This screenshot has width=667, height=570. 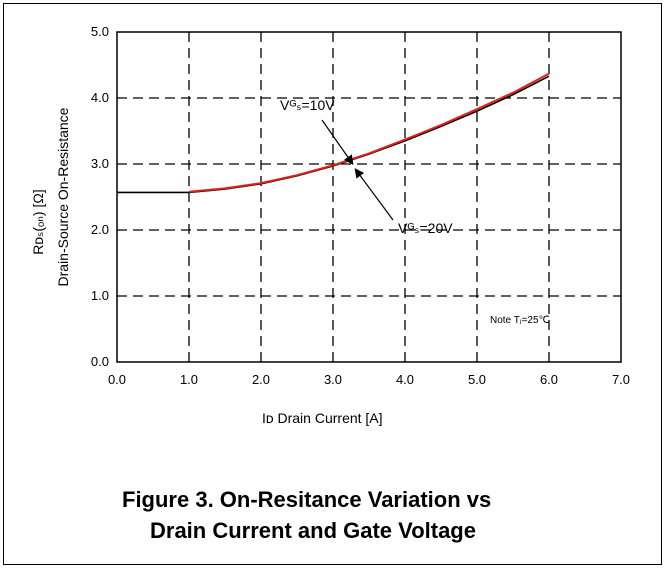 I want to click on vgs20-arrow, so click(x=374, y=194).